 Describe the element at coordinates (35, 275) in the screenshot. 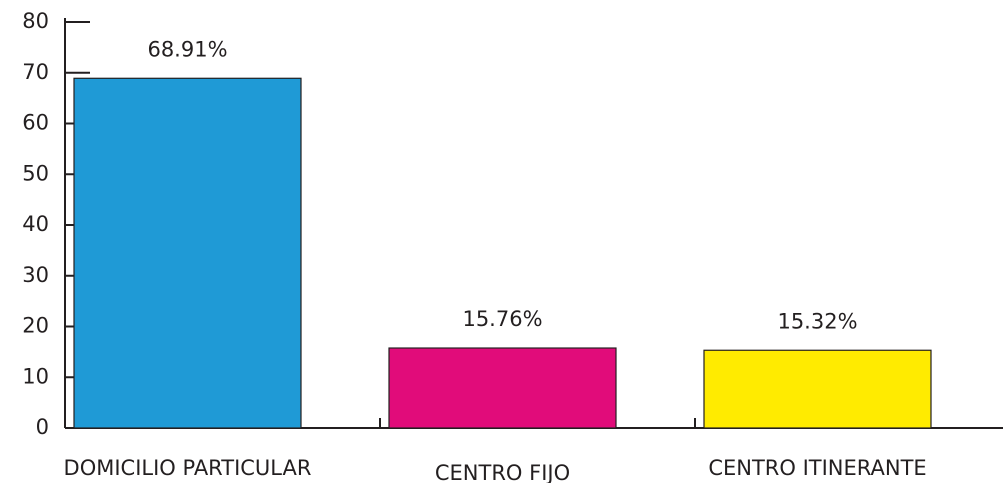

I see `y-tick-label: 30` at that location.